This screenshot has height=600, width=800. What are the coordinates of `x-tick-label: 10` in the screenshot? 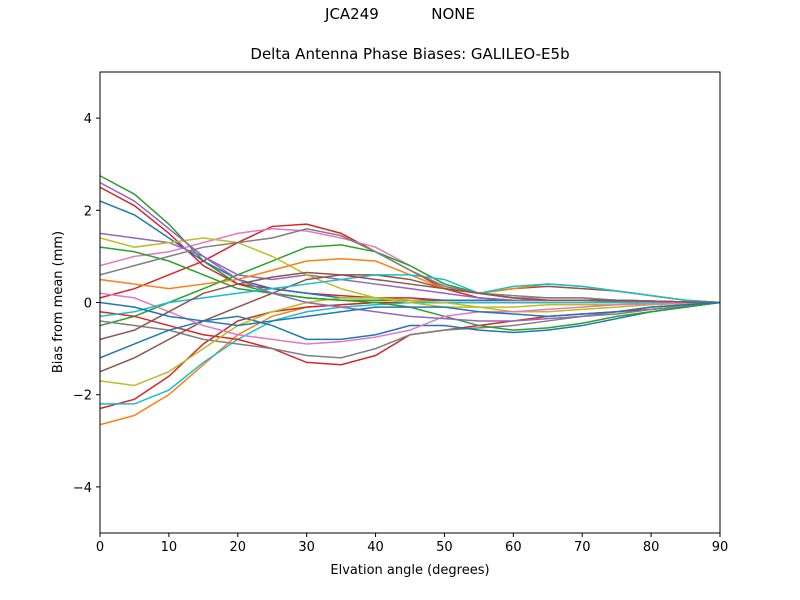 It's located at (169, 547).